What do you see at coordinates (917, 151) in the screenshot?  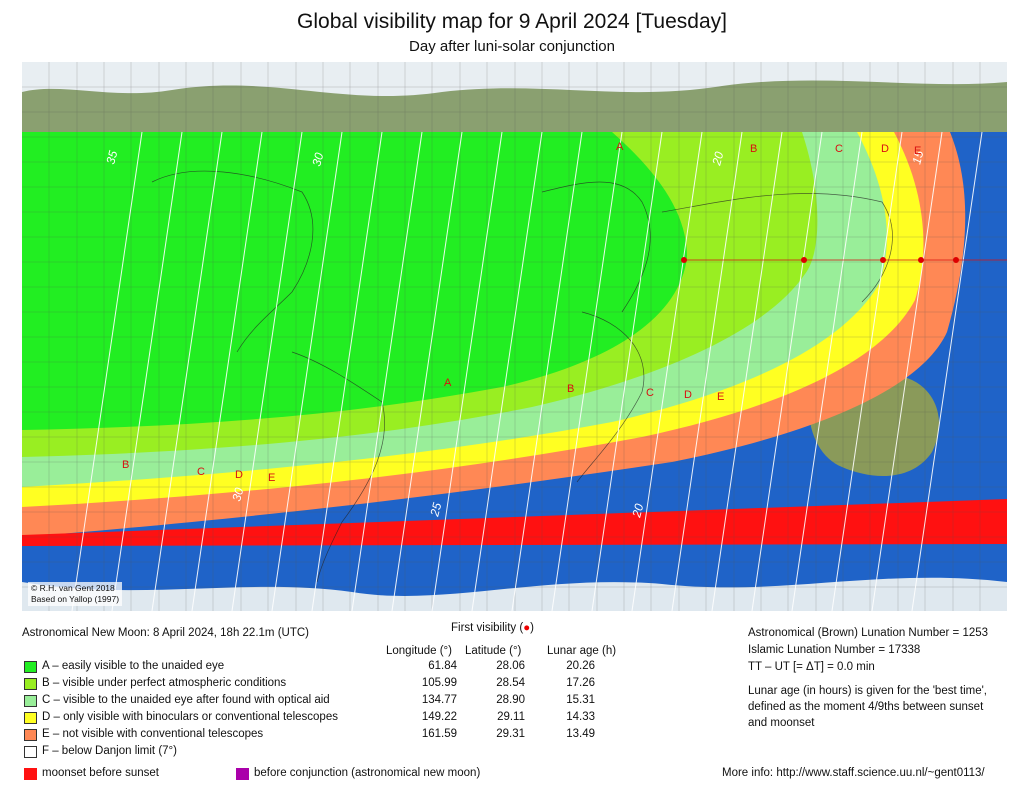 I see `zone-label-e-top: E` at bounding box center [917, 151].